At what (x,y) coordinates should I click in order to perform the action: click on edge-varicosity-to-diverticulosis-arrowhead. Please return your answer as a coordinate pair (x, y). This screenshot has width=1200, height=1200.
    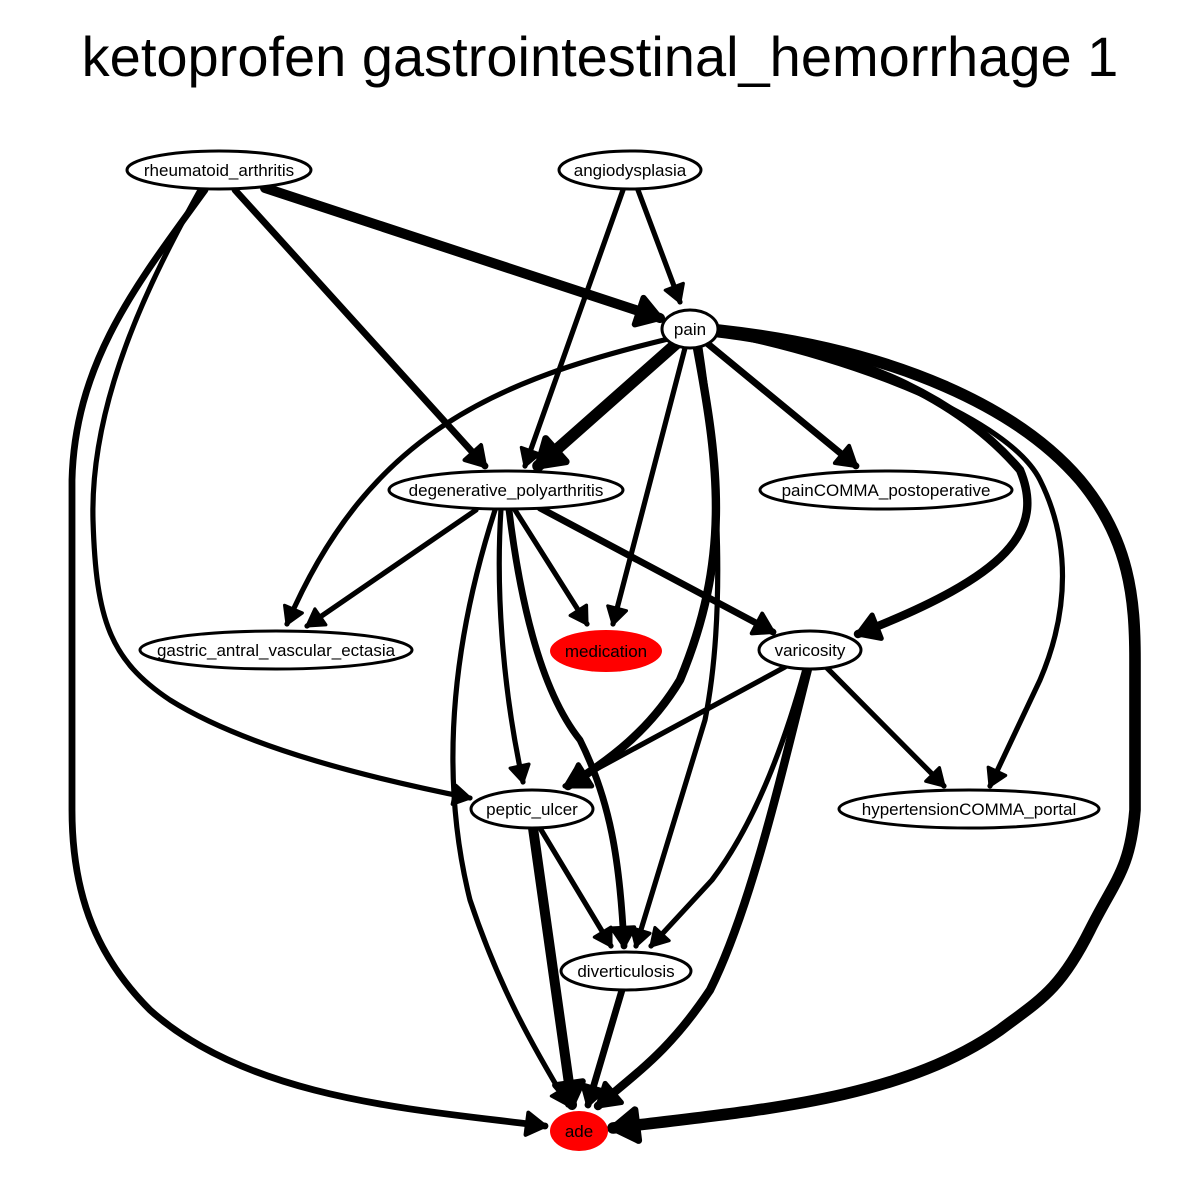
    Looking at the image, I should click on (660, 936).